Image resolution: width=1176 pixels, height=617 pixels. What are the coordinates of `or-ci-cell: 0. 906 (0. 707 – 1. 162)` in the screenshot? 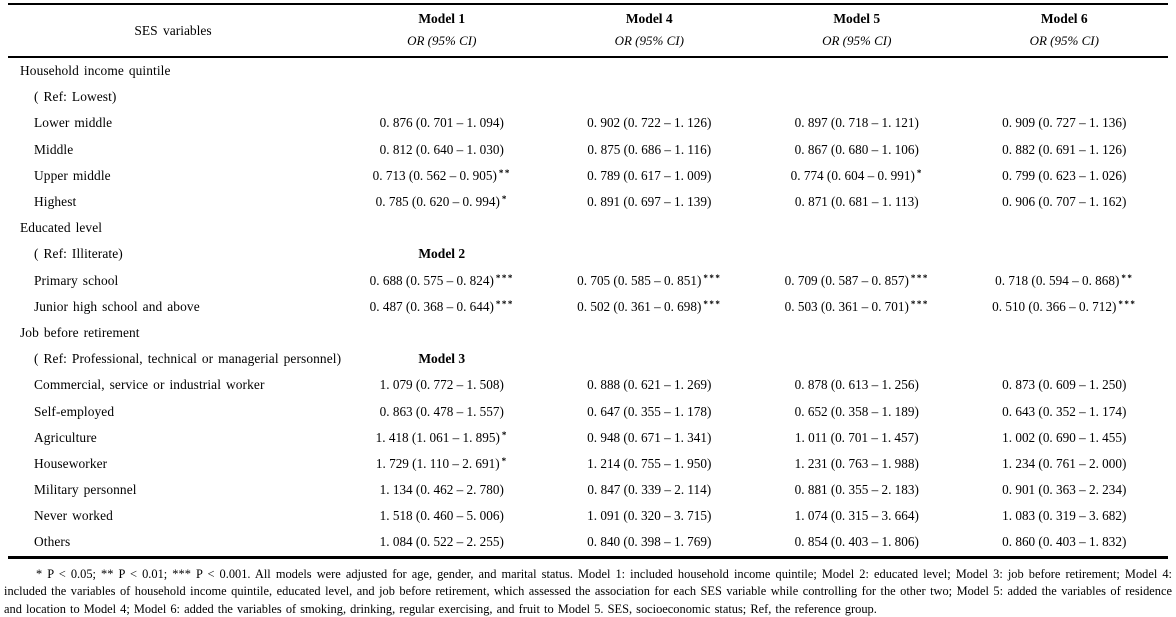 It's located at (1064, 202).